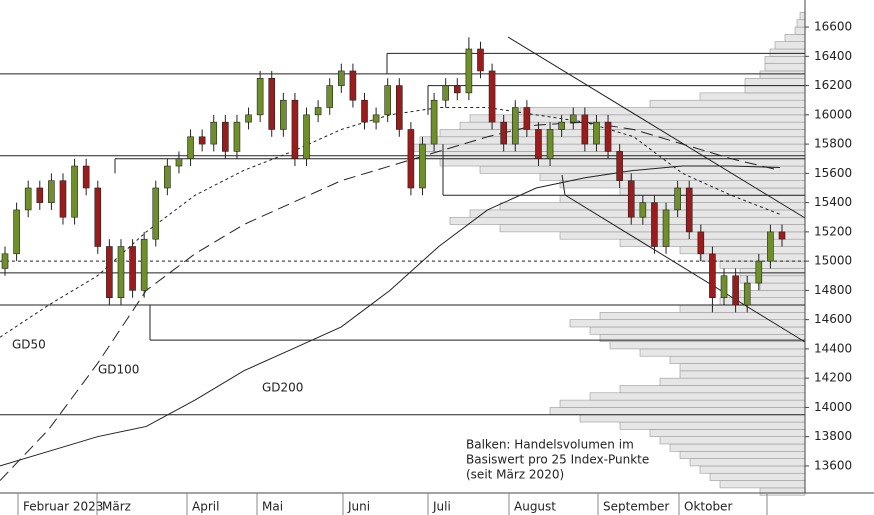 This screenshot has width=874, height=515. I want to click on y-tick-label: 14600, so click(833, 319).